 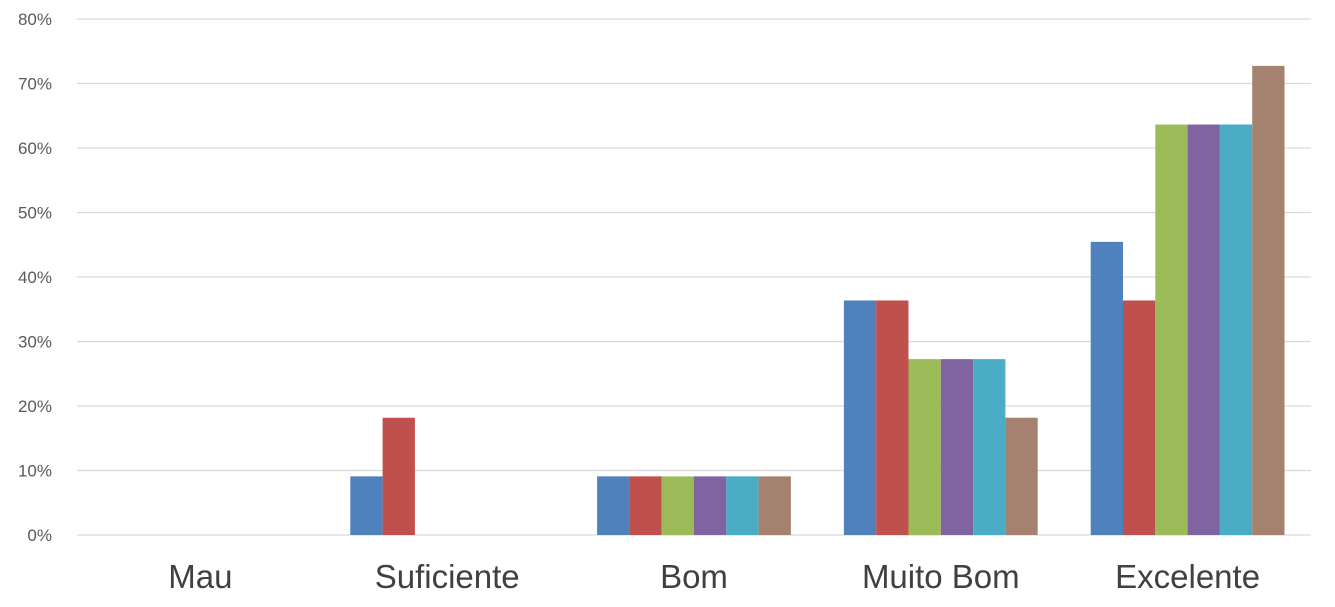 What do you see at coordinates (35, 406) in the screenshot?
I see `y-tick-label: 20%` at bounding box center [35, 406].